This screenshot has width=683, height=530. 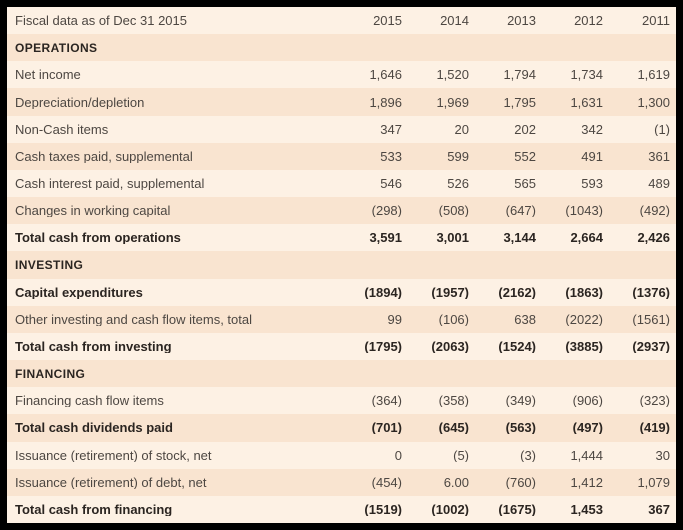 I want to click on row-value: (2162), so click(x=517, y=292).